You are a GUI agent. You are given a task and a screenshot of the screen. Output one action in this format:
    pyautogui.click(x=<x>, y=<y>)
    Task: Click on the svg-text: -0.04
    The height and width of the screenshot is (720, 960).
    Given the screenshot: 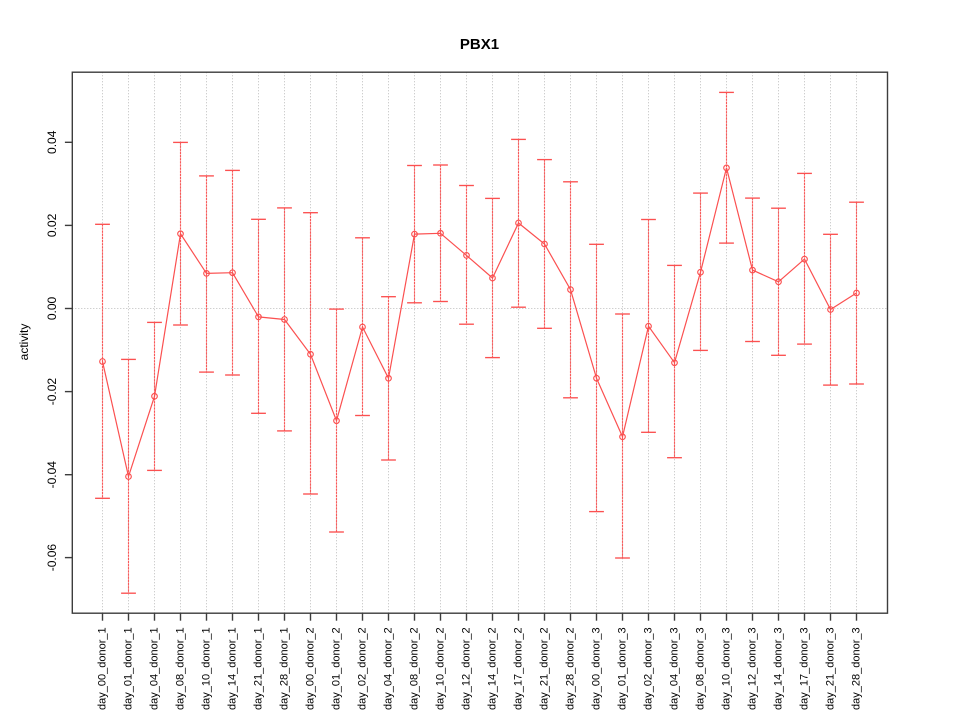 What is the action you would take?
    pyautogui.click(x=52, y=475)
    